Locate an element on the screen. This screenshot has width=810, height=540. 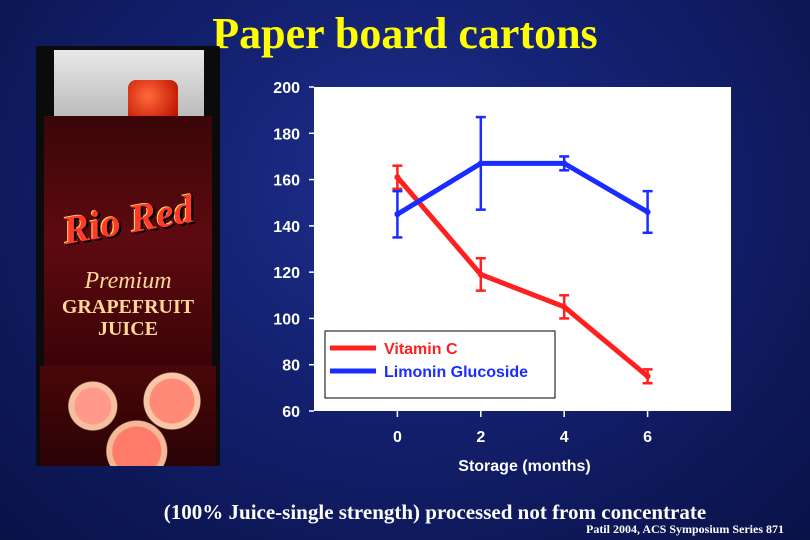
y-tick-label-2: 100 is located at coordinates (286, 319).